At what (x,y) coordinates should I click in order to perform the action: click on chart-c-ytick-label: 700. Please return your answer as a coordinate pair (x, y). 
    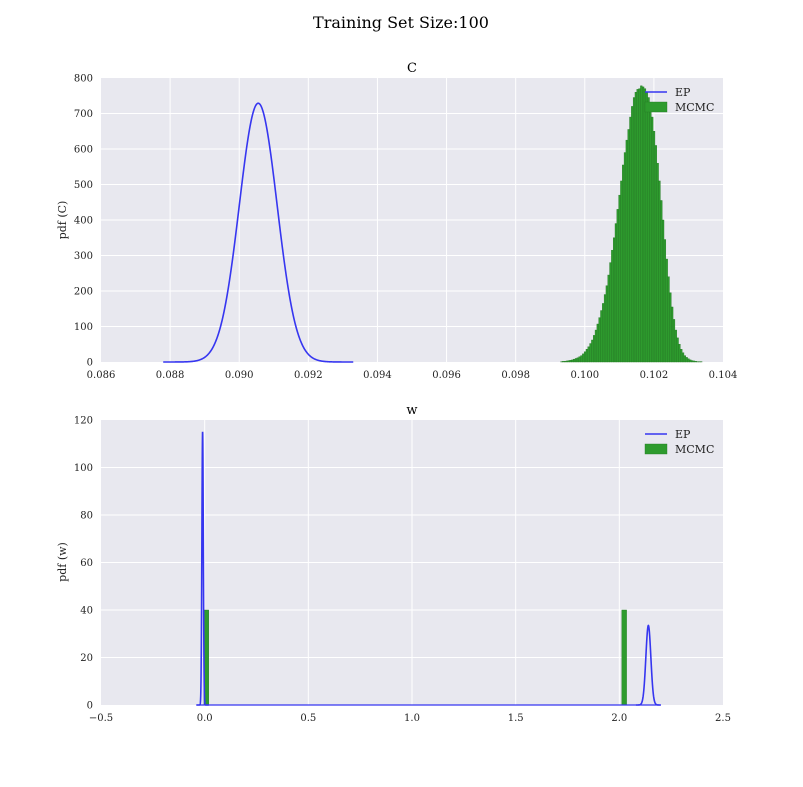
    Looking at the image, I should click on (83, 114).